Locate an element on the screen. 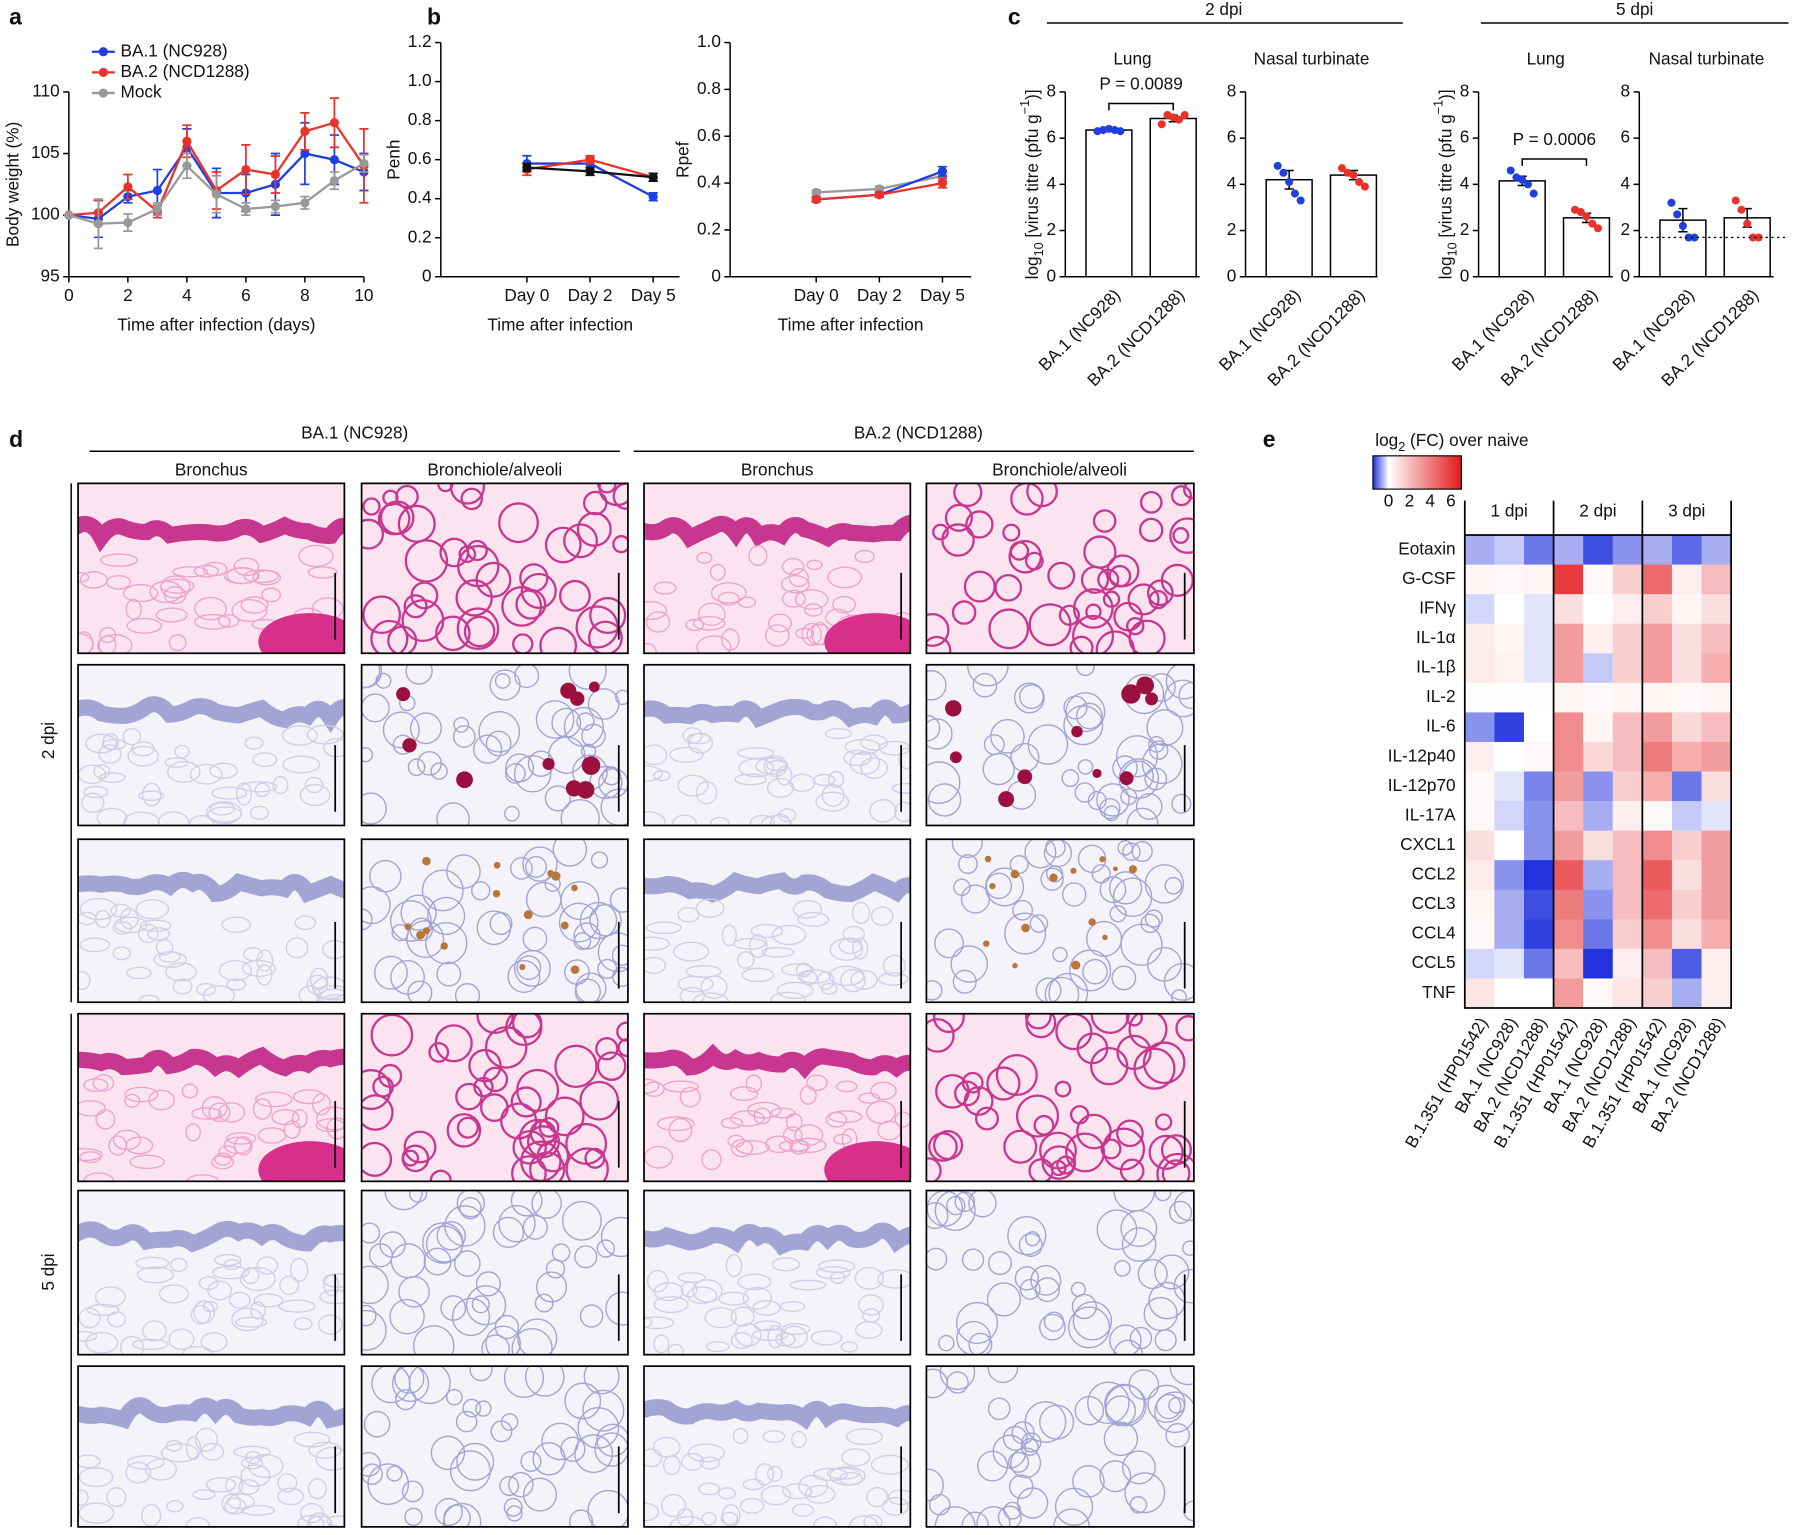 The width and height of the screenshot is (1800, 1535). colorbar-tick-label: 6 is located at coordinates (1451, 500).